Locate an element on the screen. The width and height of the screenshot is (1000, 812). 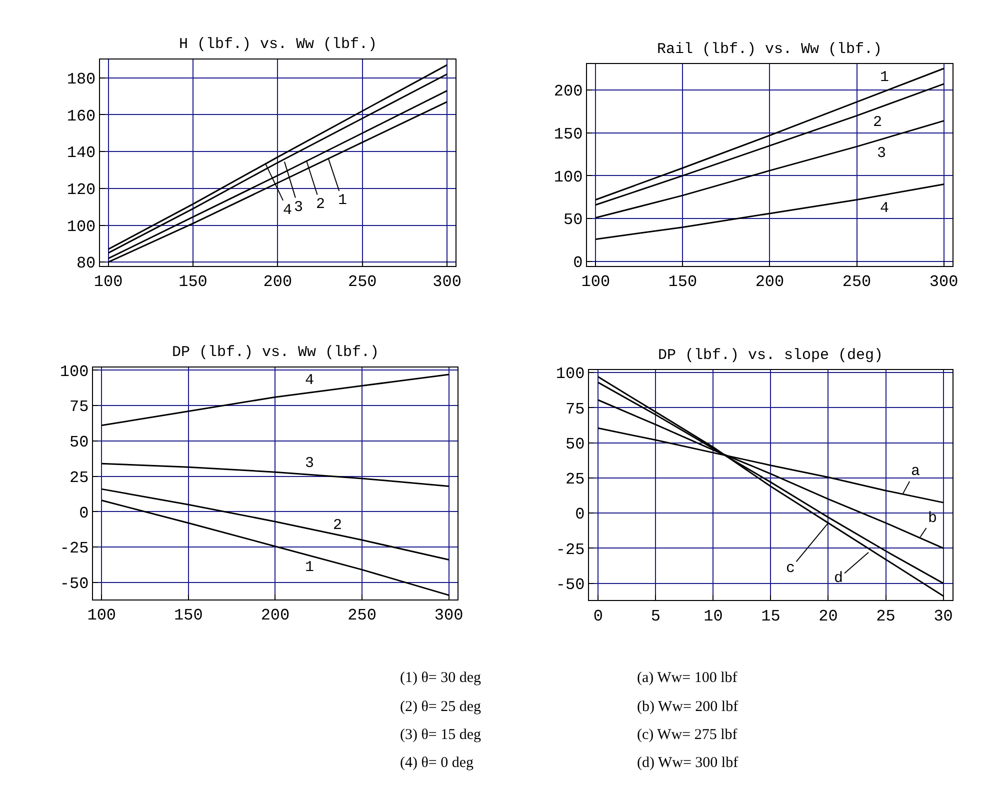
text: (3) θ= 15 deg is located at coordinates (441, 735).